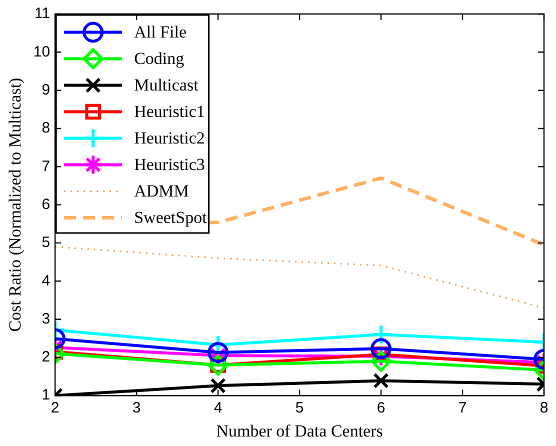 The height and width of the screenshot is (446, 556). What do you see at coordinates (166, 85) in the screenshot?
I see `legend-label: Multicast` at bounding box center [166, 85].